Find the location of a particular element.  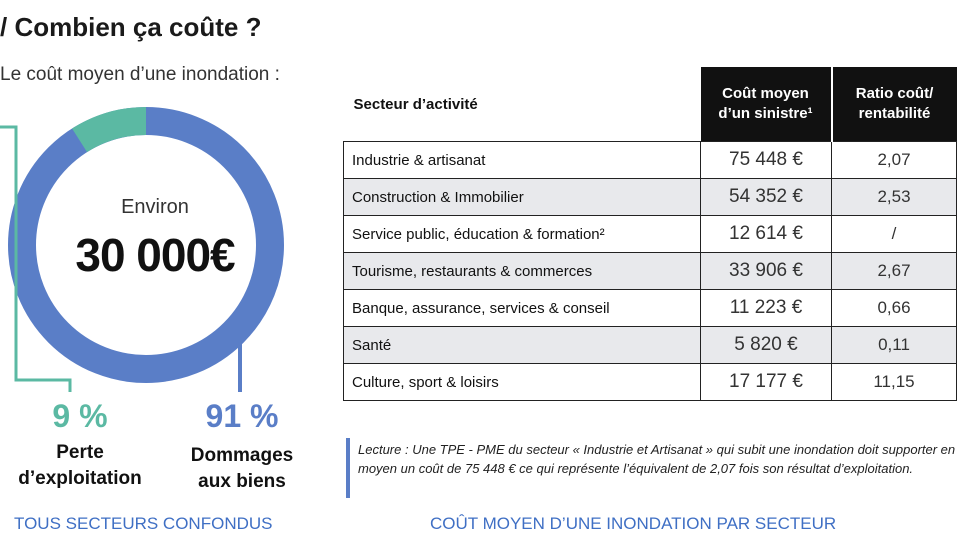

header-ratio-line1: Ratio coût/ is located at coordinates (894, 93).